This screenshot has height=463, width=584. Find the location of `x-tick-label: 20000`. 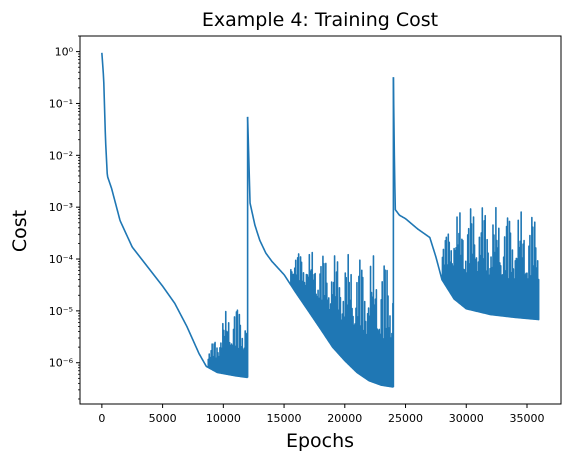

x-tick-label: 20000 is located at coordinates (344, 418).